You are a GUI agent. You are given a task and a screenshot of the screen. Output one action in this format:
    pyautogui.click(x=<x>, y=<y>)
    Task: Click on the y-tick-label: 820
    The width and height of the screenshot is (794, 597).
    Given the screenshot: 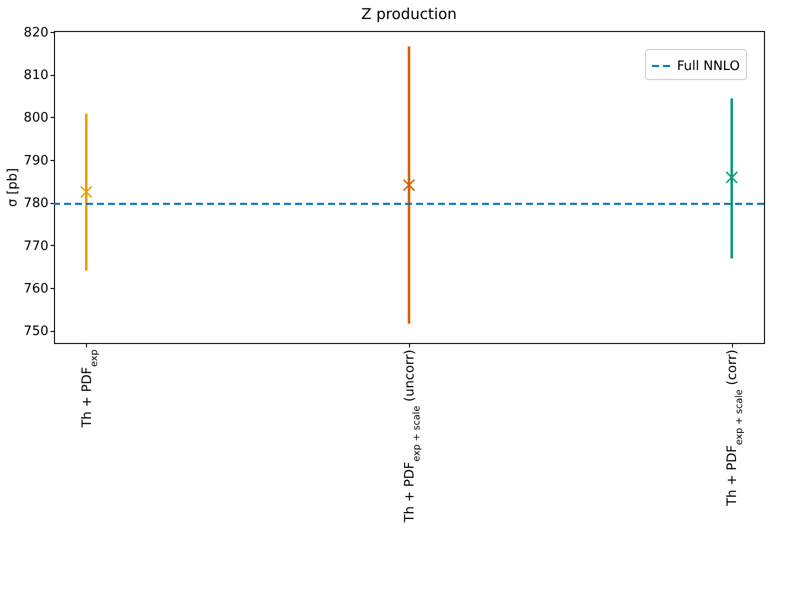 What is the action you would take?
    pyautogui.click(x=36, y=32)
    